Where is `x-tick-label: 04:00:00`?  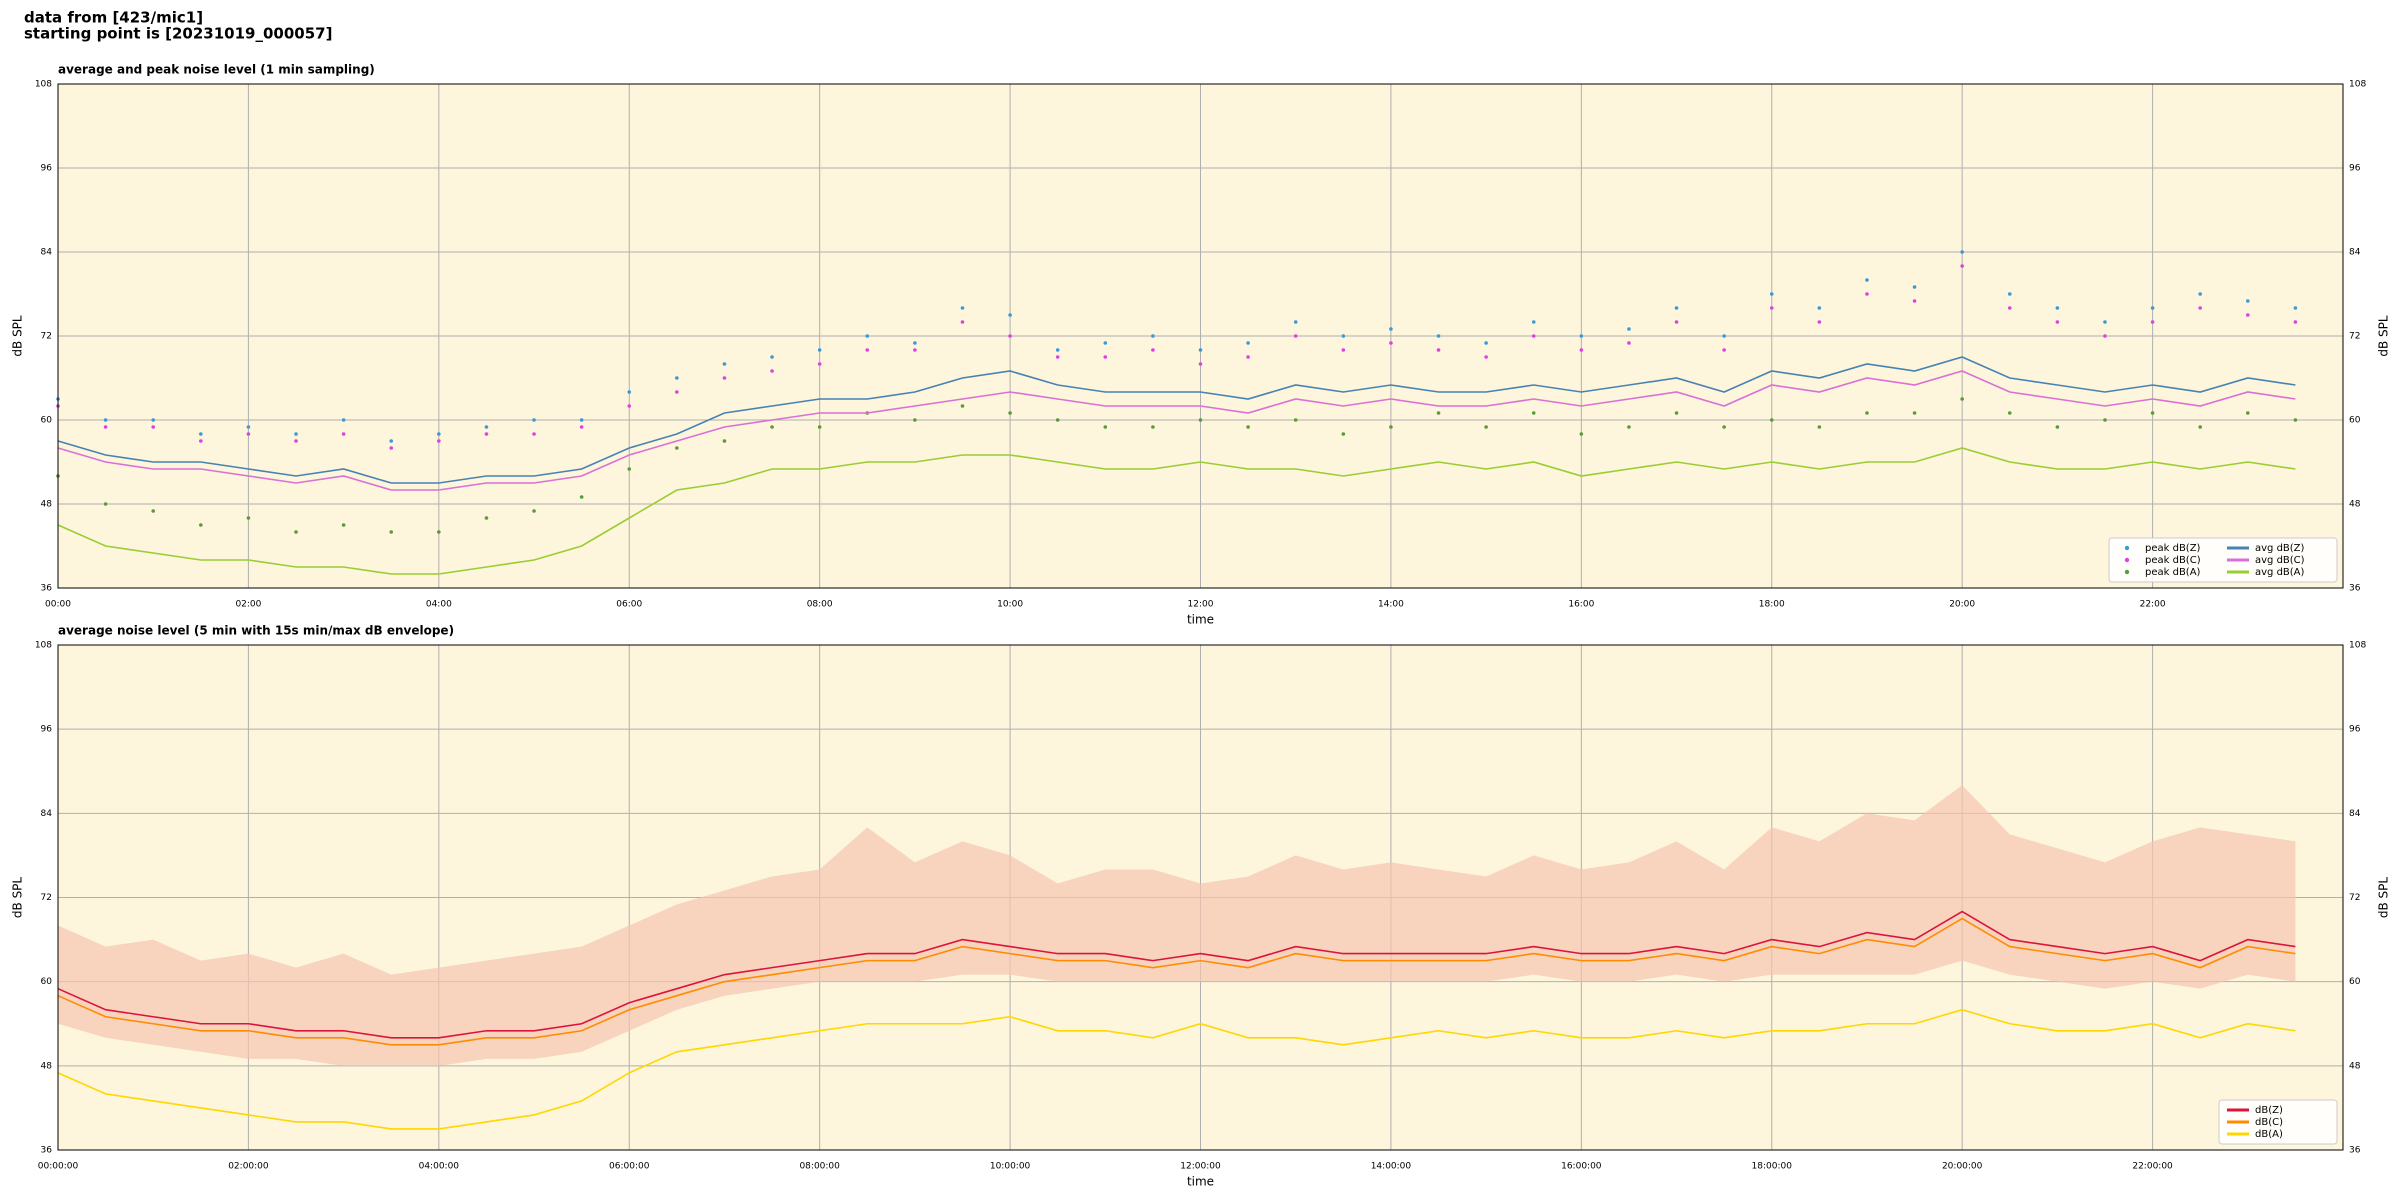
x-tick-label: 04:00:00 is located at coordinates (439, 1167).